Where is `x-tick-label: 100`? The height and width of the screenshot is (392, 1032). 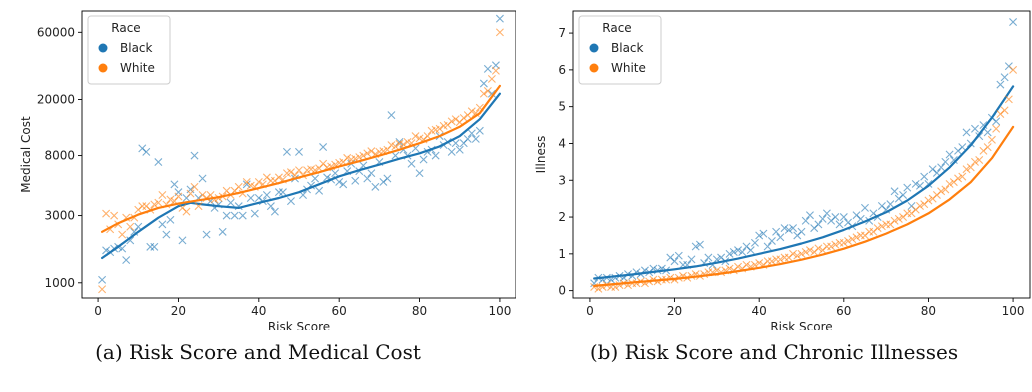 x-tick-label: 100 is located at coordinates (1013, 311).